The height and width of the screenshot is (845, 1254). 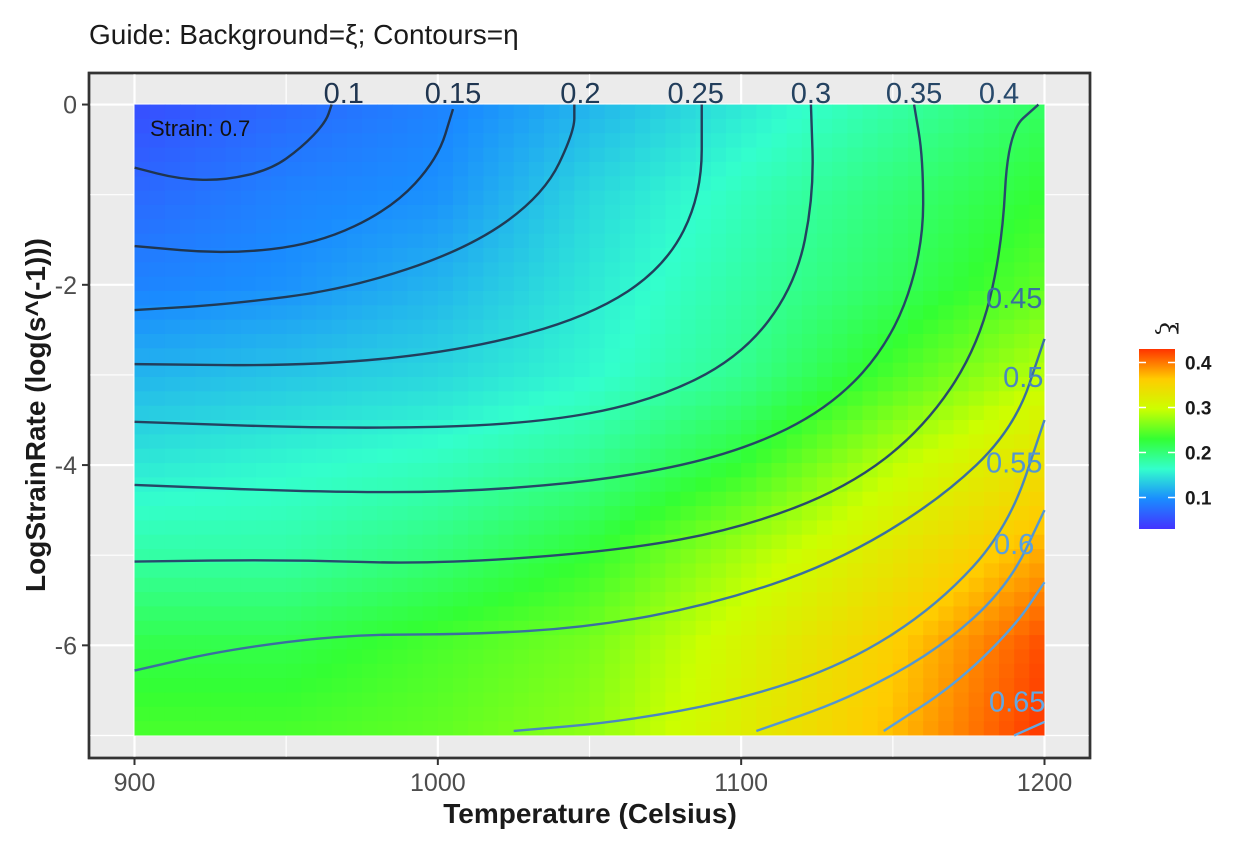 What do you see at coordinates (590, 813) in the screenshot?
I see `x-axis-title: Temperature (Celsius)` at bounding box center [590, 813].